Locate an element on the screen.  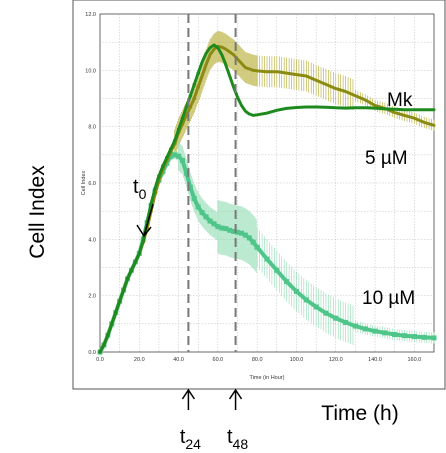
series-label-5um: 5 µM is located at coordinates (386, 158).